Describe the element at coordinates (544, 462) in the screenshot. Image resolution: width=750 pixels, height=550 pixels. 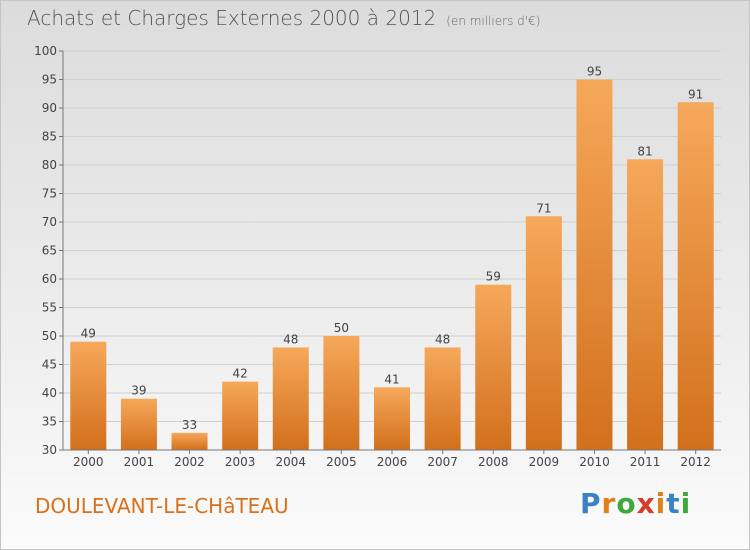
I see `x-tick-label: 2009` at that location.